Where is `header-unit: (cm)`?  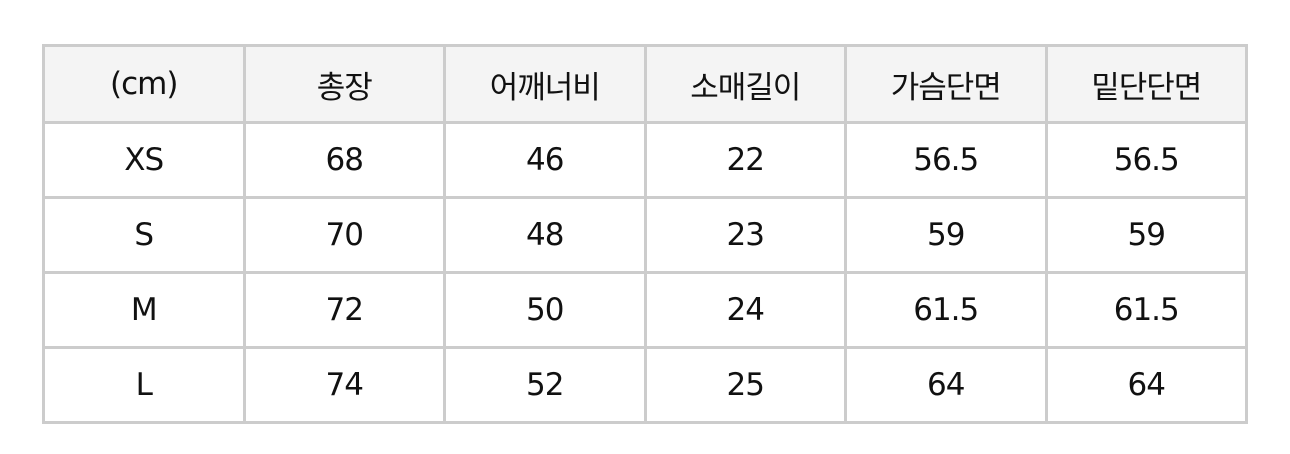
header-unit: (cm) is located at coordinates (144, 84).